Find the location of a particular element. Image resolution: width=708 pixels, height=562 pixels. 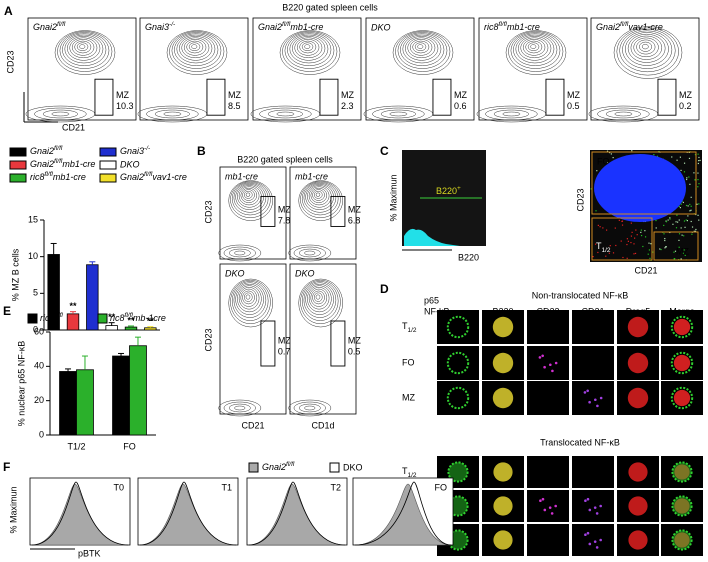

axis-label: % nuclear p65 NF-κB is located at coordinates (21, 384).